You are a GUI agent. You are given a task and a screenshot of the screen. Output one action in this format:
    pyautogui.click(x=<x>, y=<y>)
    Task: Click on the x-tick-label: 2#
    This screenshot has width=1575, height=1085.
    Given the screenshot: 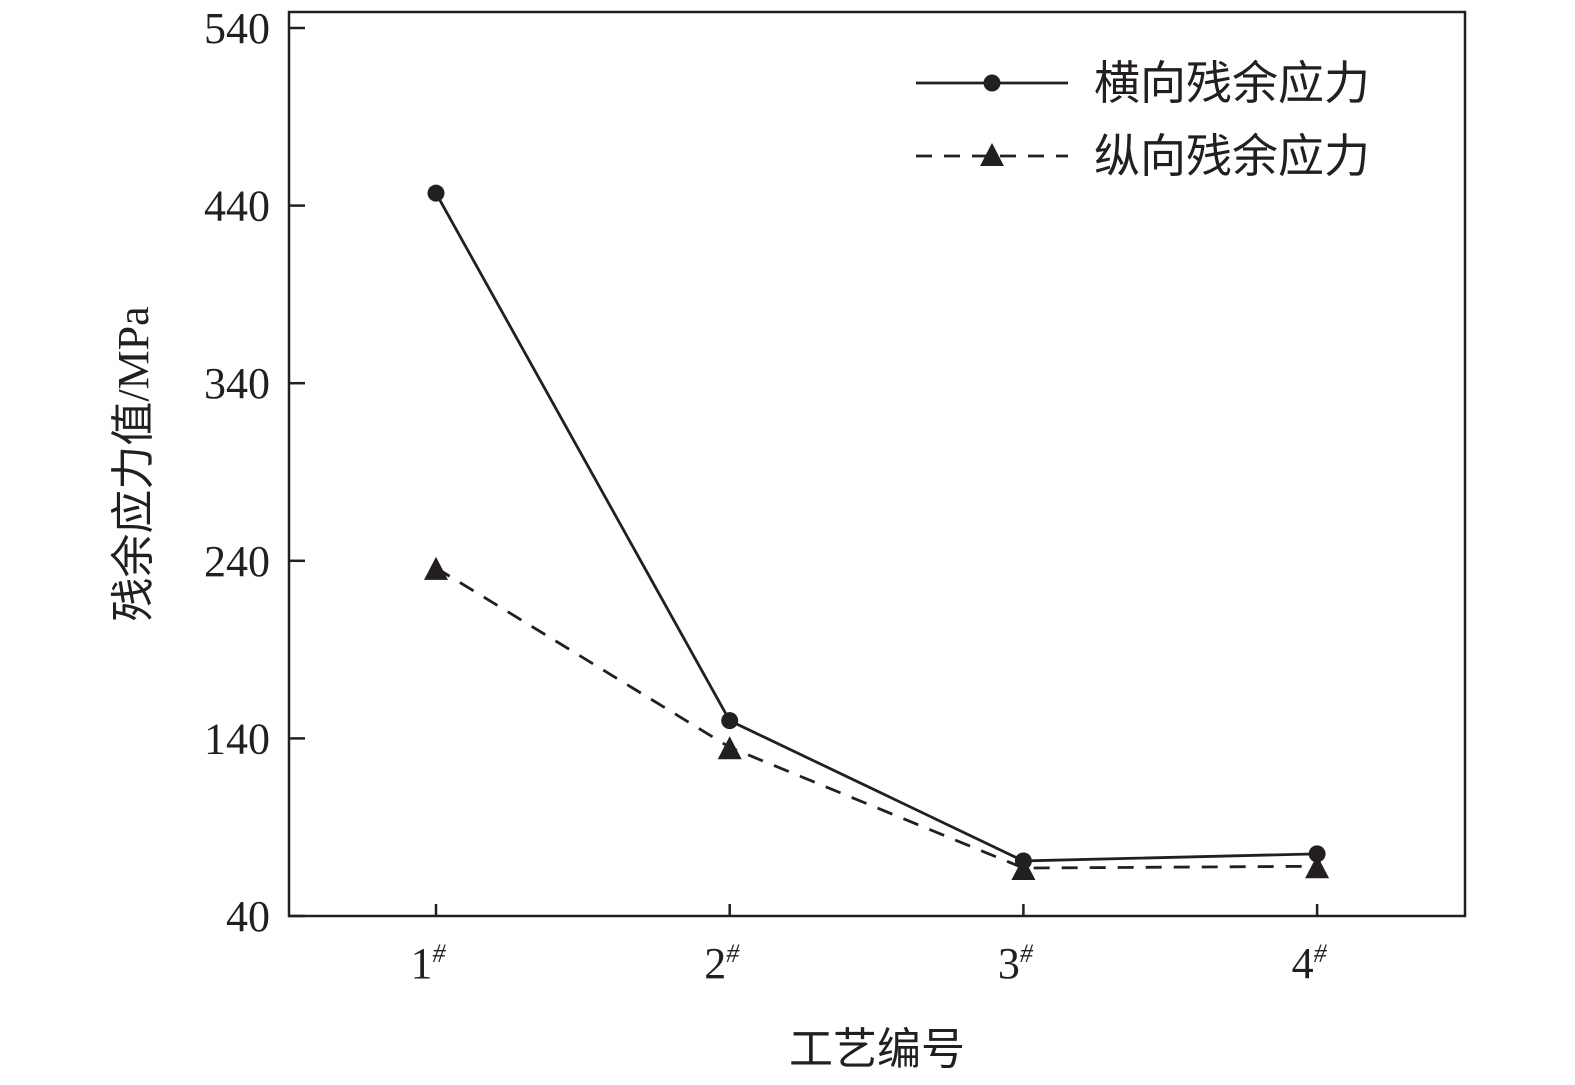 What is the action you would take?
    pyautogui.click(x=722, y=963)
    